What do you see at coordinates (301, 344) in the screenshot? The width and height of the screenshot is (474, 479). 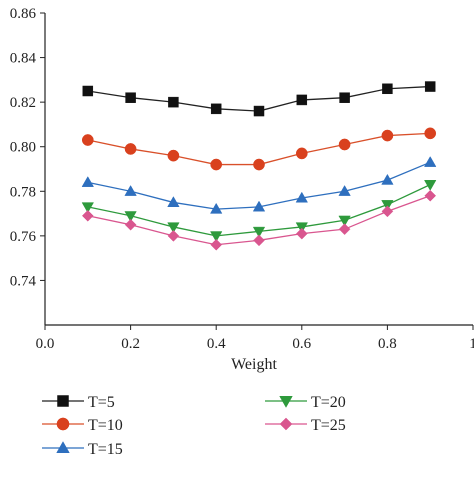 I see `x-tick-label: 0.6` at bounding box center [301, 344].